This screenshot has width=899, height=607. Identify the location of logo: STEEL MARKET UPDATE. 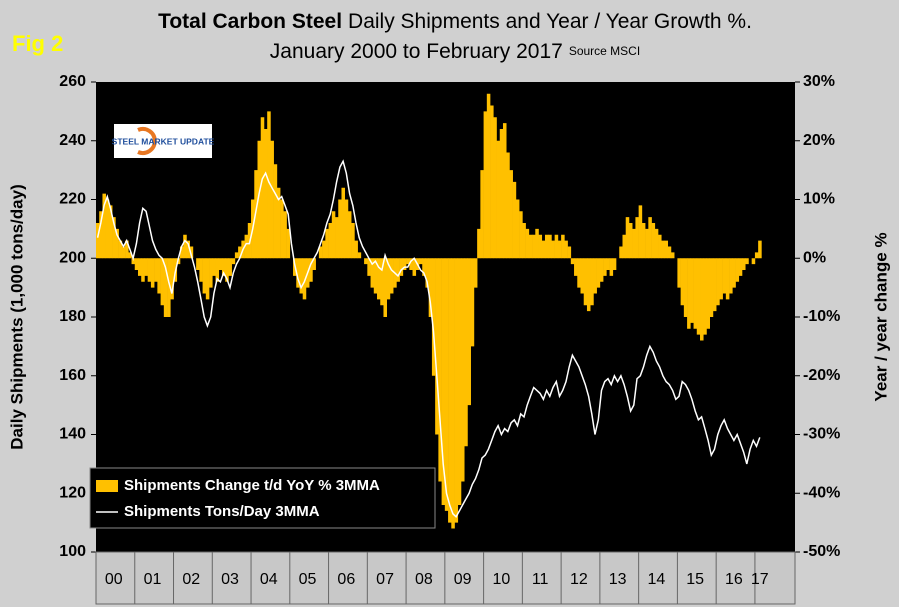
(163, 141).